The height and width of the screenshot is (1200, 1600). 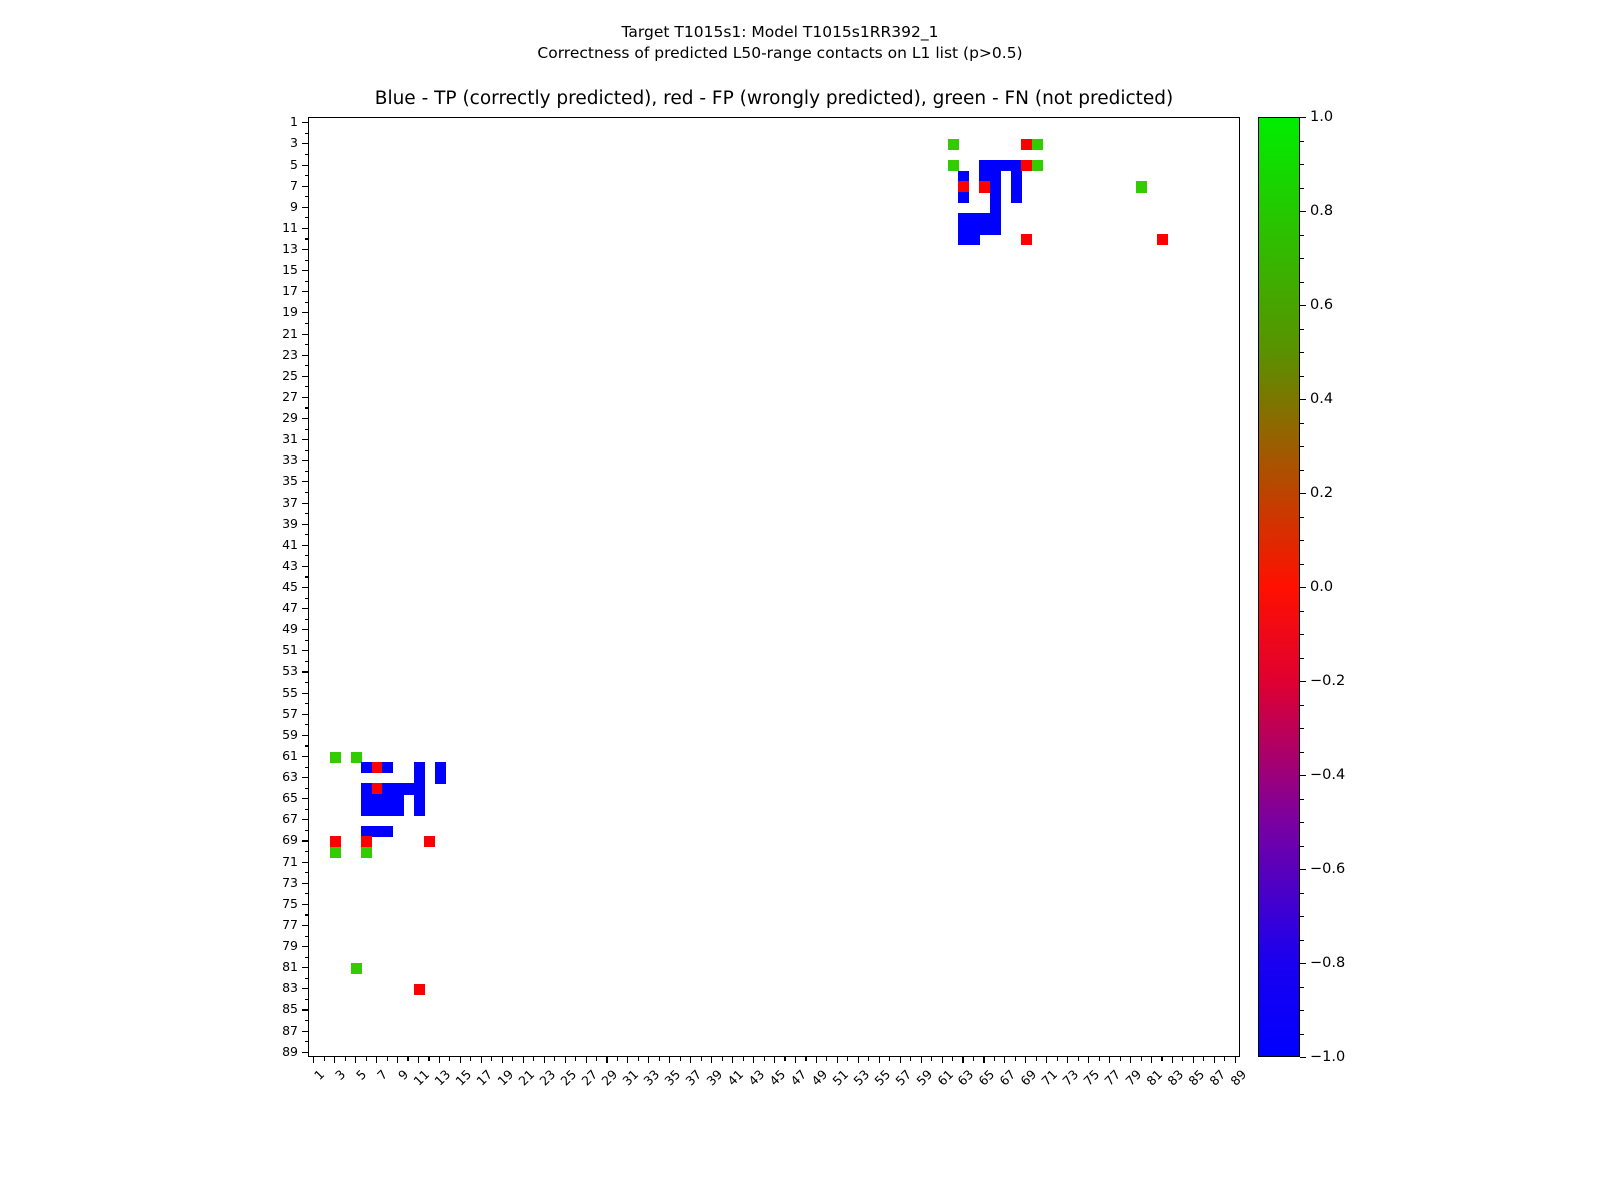 I want to click on y-tick-label: 57, so click(x=290, y=713).